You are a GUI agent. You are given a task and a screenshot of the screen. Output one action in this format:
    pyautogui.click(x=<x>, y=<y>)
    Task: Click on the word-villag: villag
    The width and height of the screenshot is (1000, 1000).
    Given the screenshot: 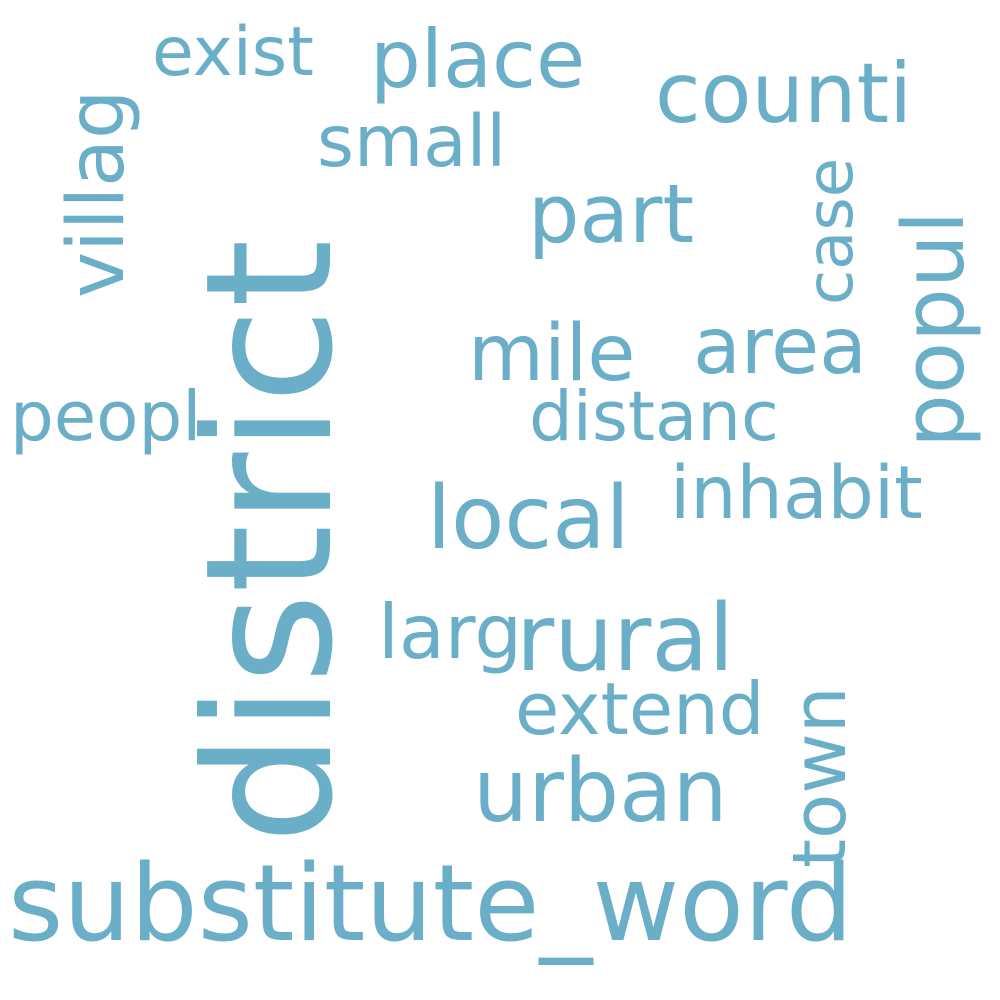 What is the action you would take?
    pyautogui.click(x=97, y=193)
    